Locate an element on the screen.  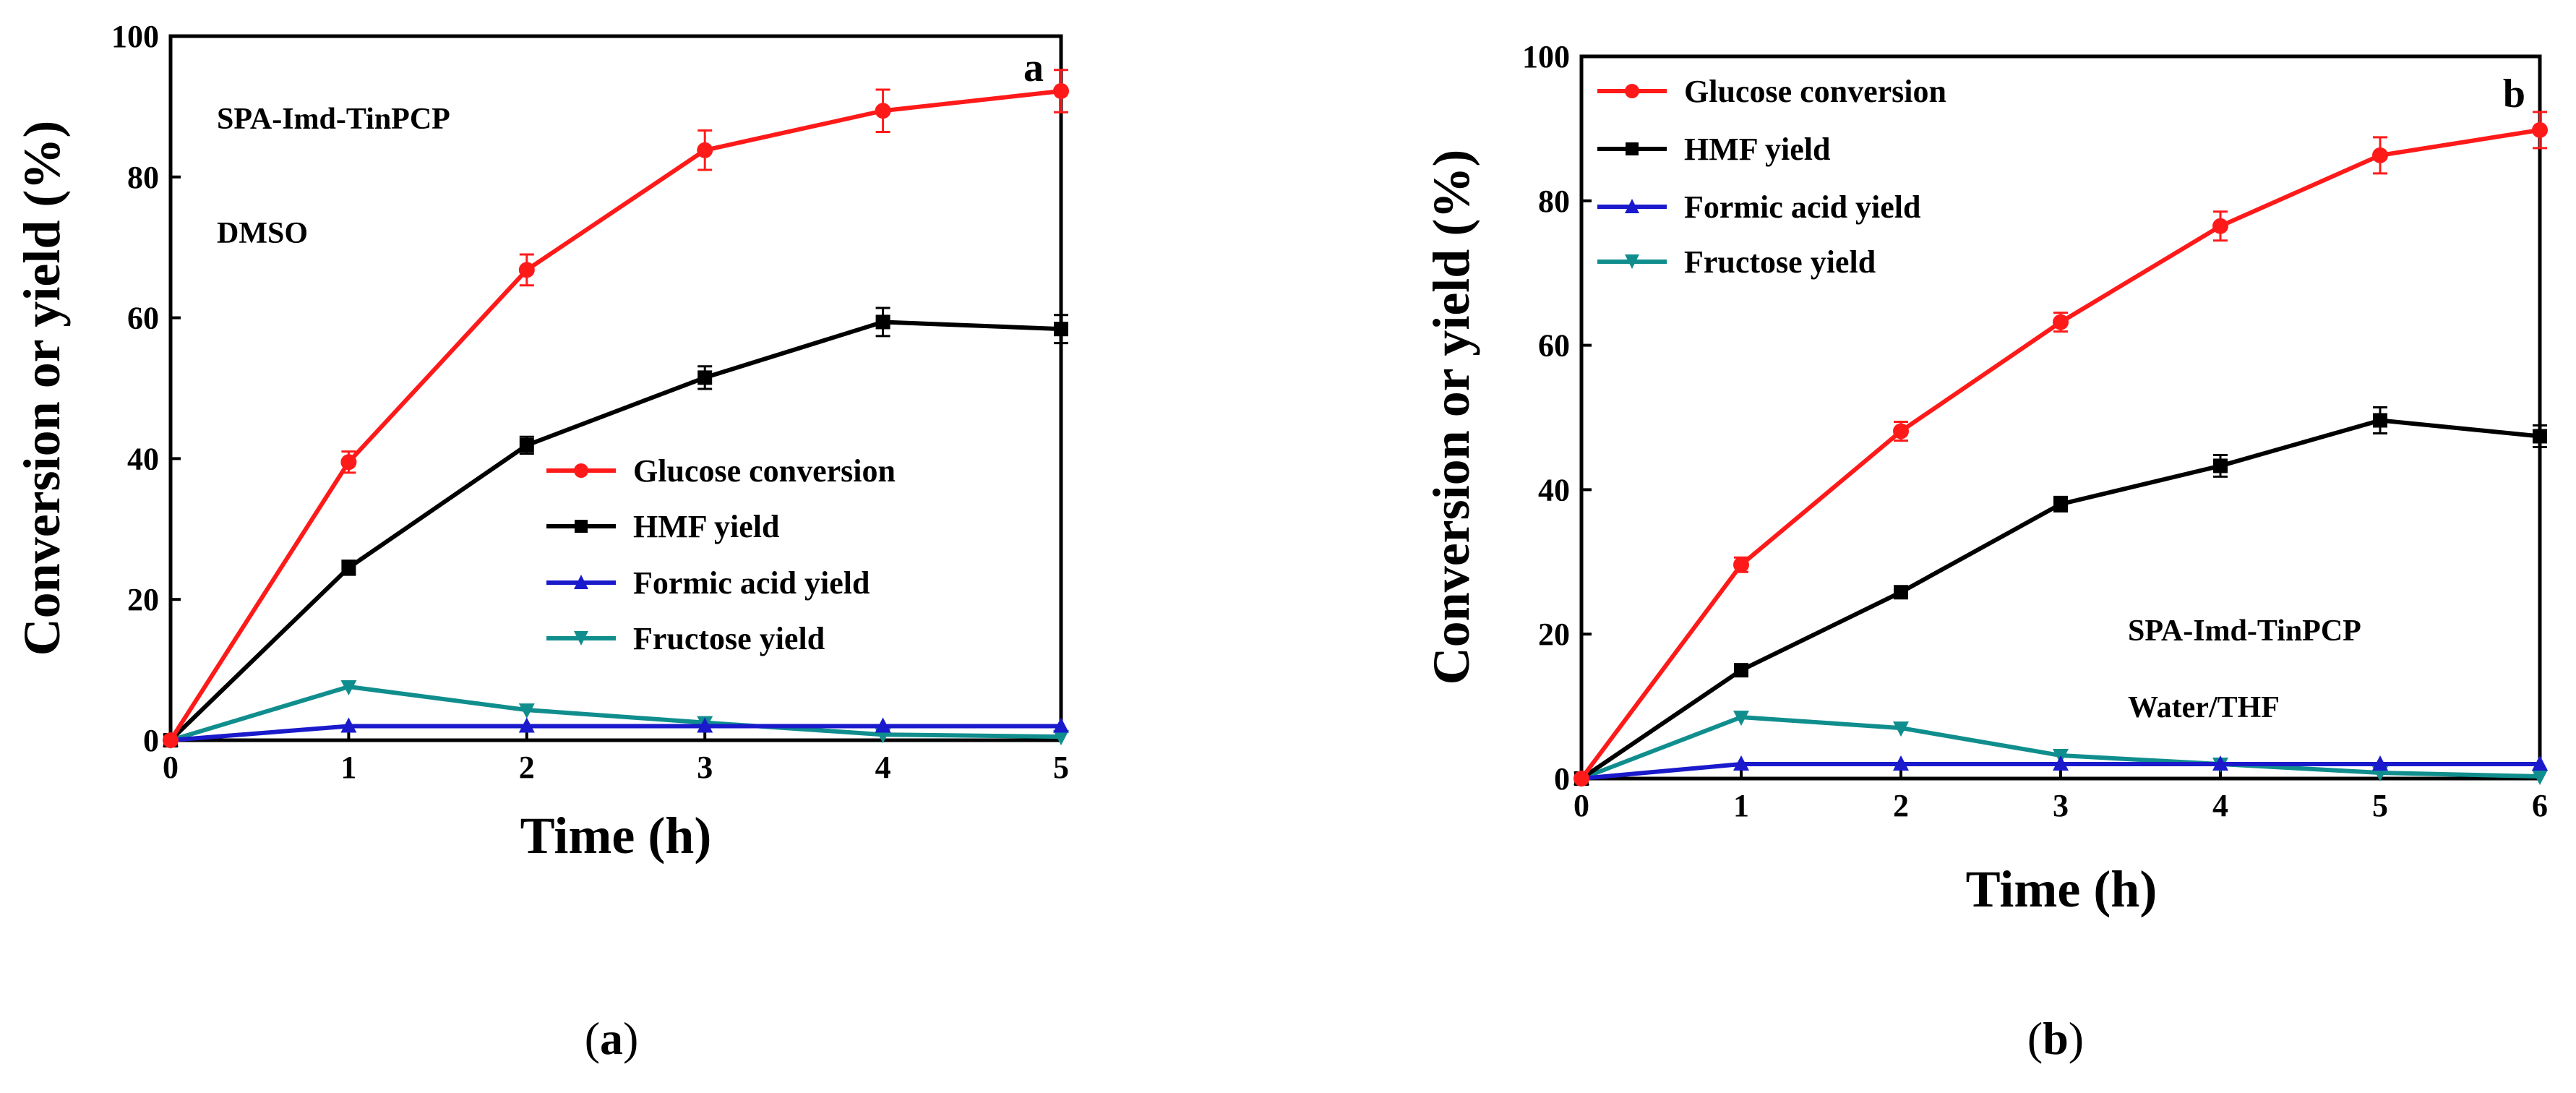
legend-label-hmf-b: HMF yield is located at coordinates (1757, 149).